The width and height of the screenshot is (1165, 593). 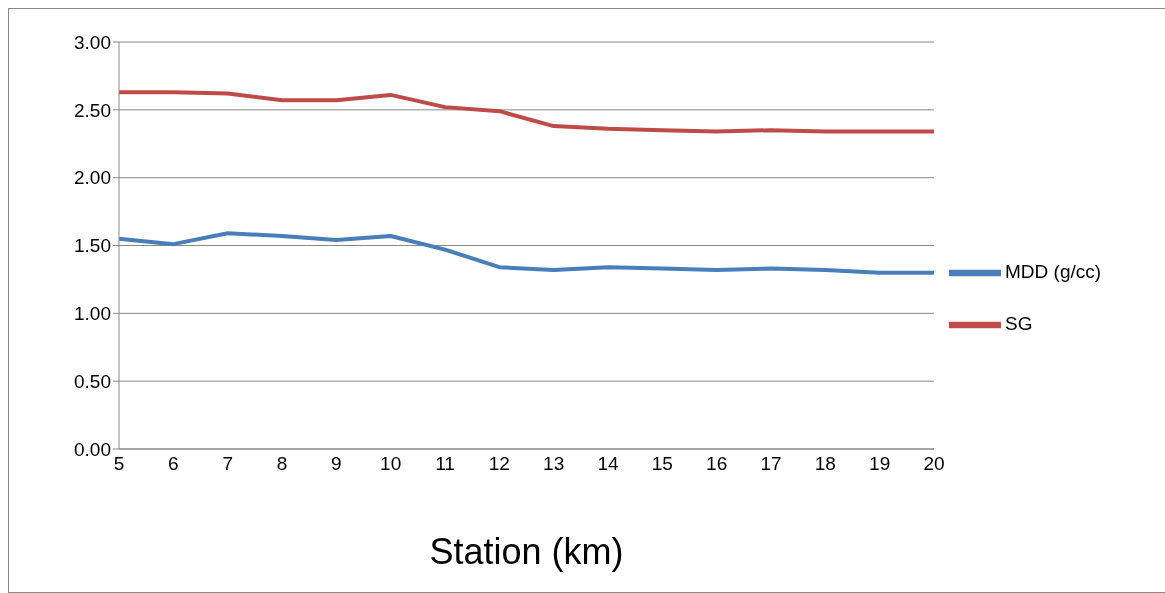 I want to click on x-axis-title: Station (km), so click(x=526, y=551).